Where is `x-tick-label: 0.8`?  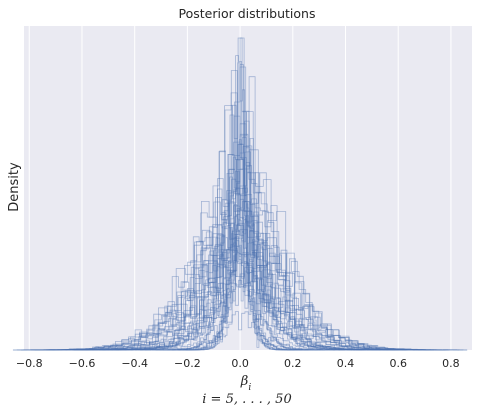
x-tick-label: 0.8 is located at coordinates (451, 363).